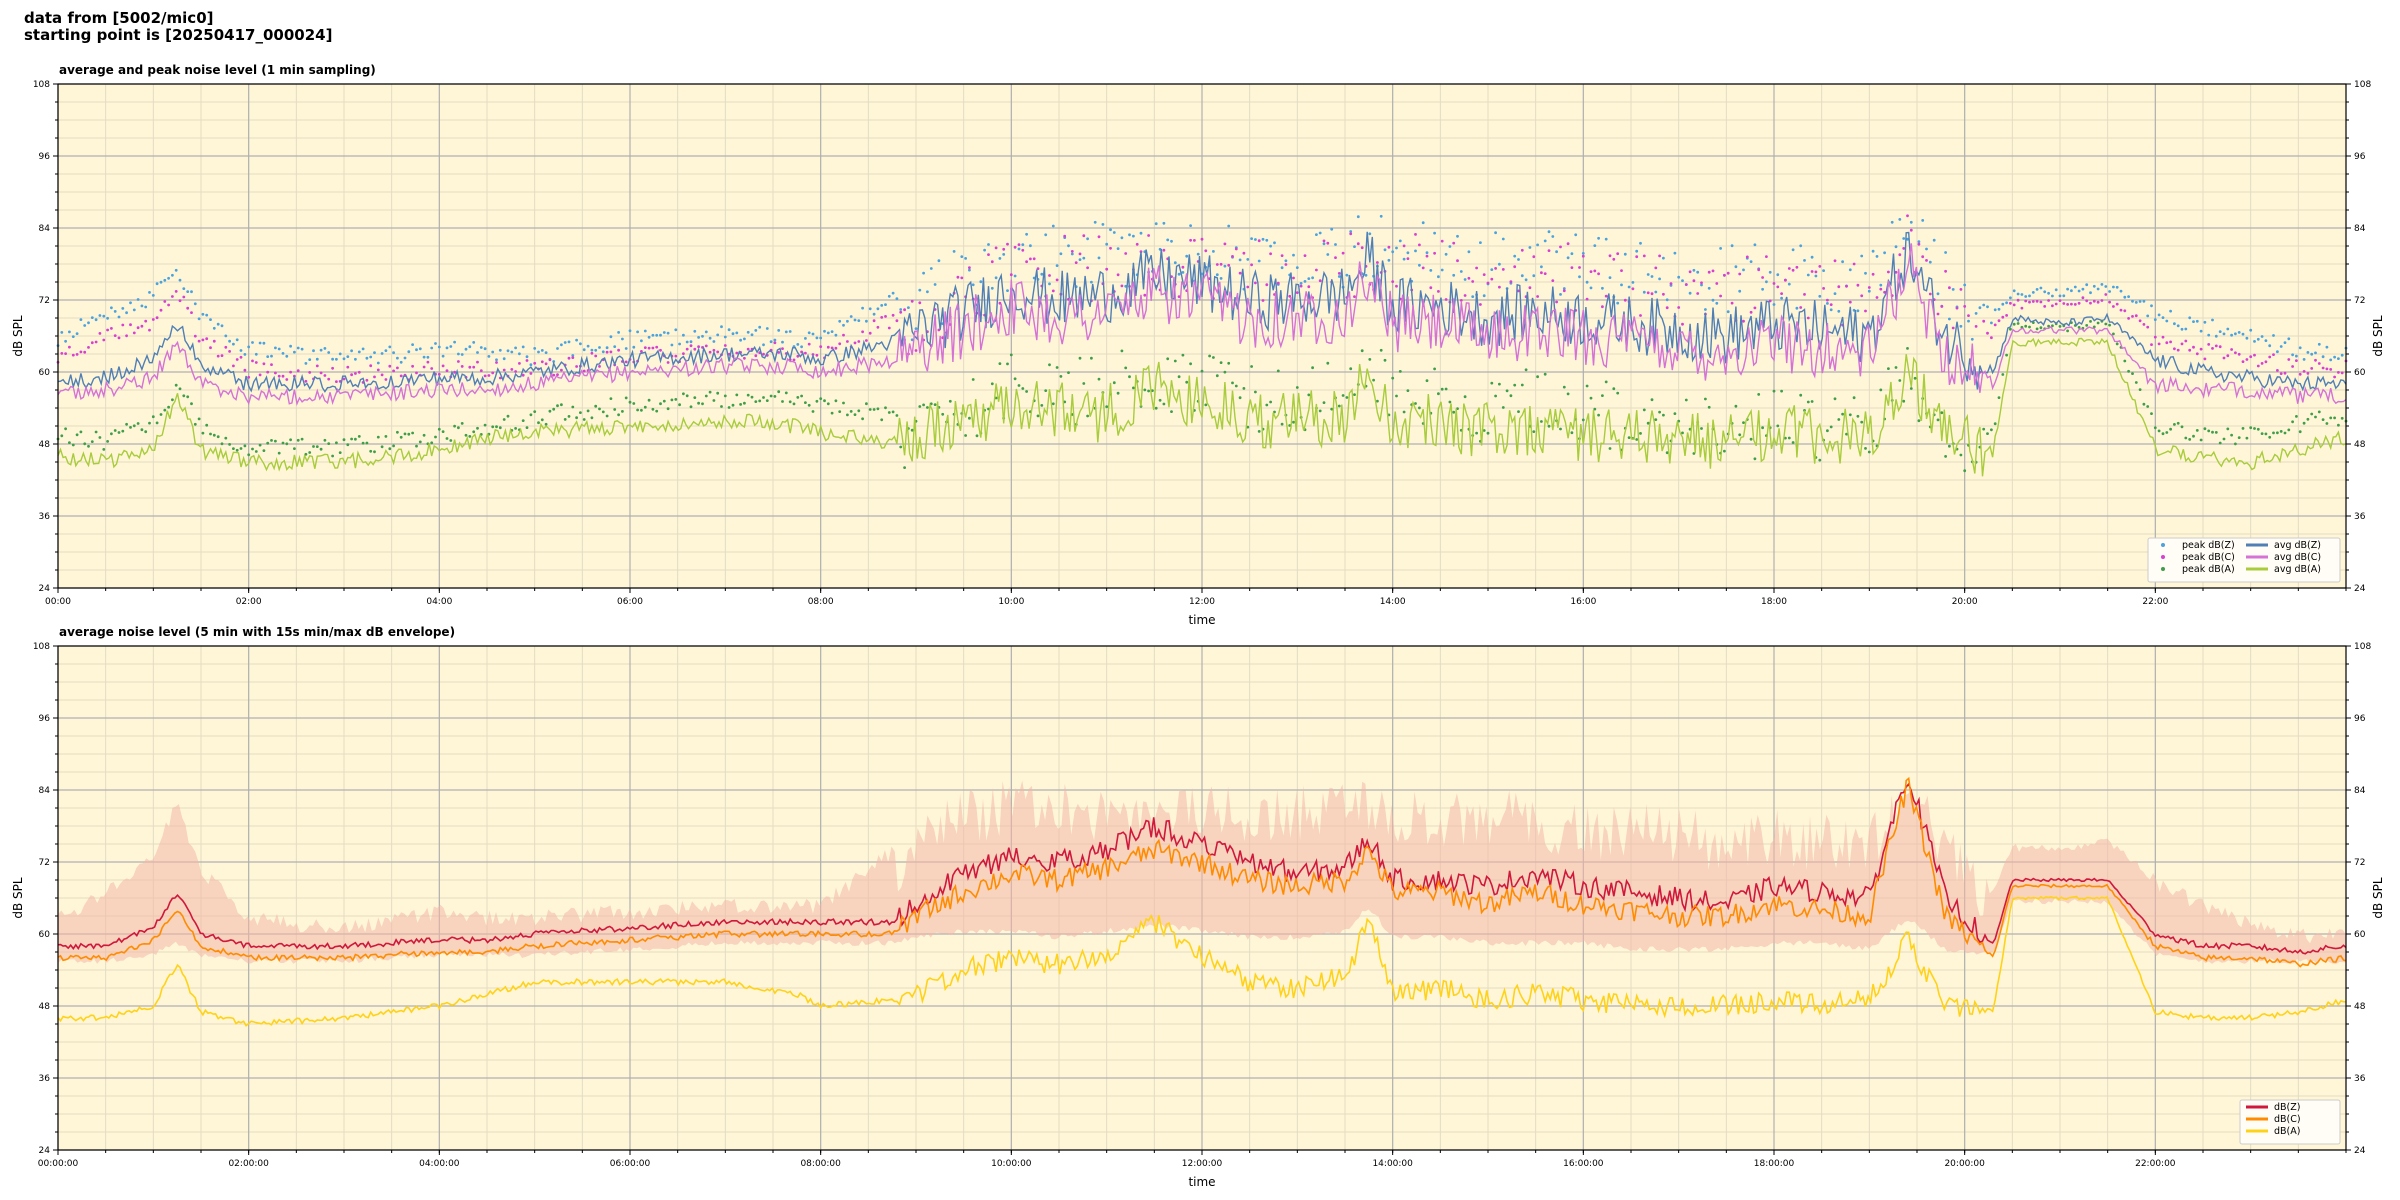  I want to click on source-line: data from [5002/mic0], so click(119, 18).